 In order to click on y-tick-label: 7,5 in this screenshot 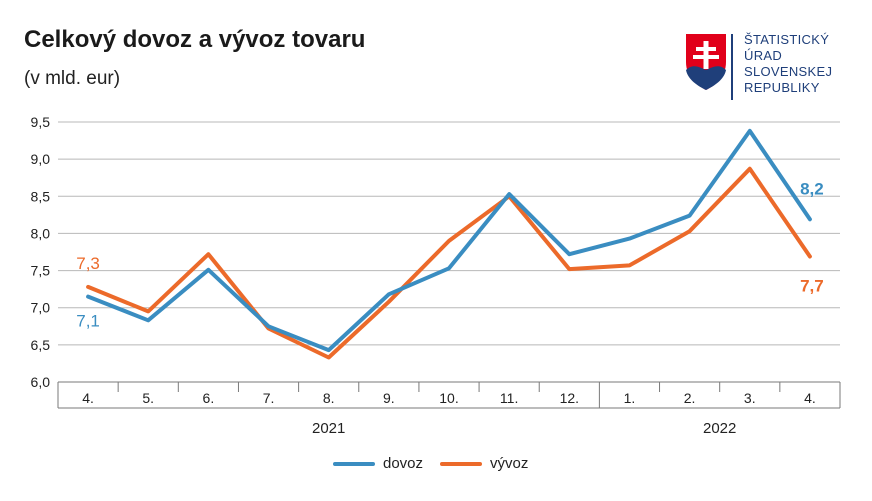, I will do `click(41, 271)`.